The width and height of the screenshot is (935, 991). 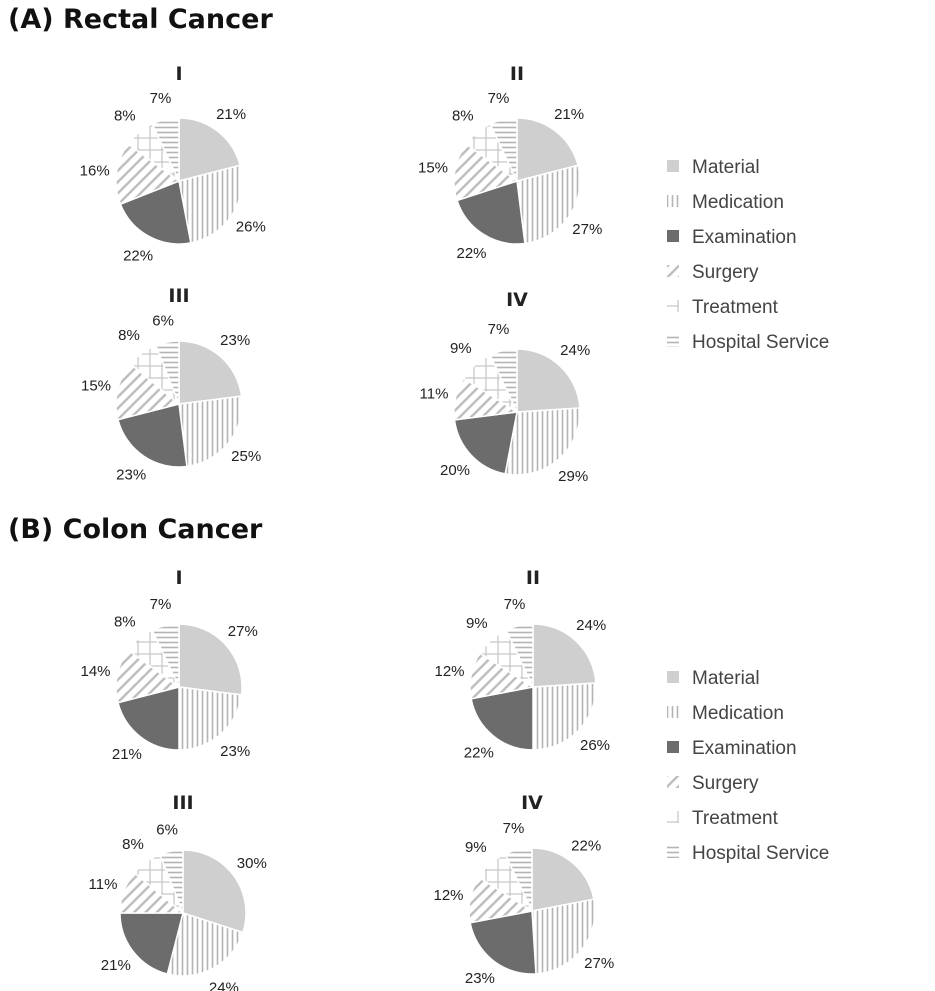 What do you see at coordinates (135, 529) in the screenshot?
I see `panel-b-title: (B) Colon Cancer` at bounding box center [135, 529].